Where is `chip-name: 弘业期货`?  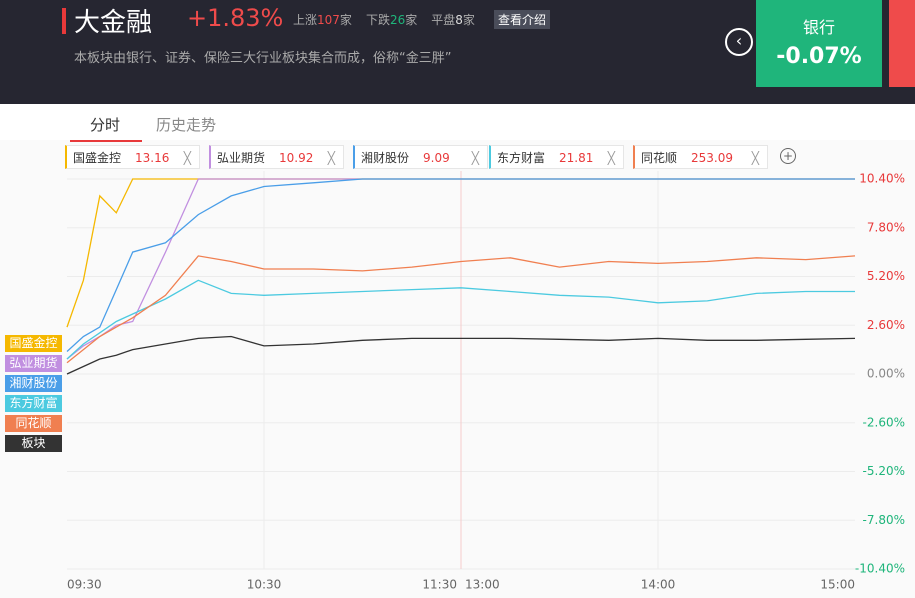 chip-name: 弘业期货 is located at coordinates (241, 158).